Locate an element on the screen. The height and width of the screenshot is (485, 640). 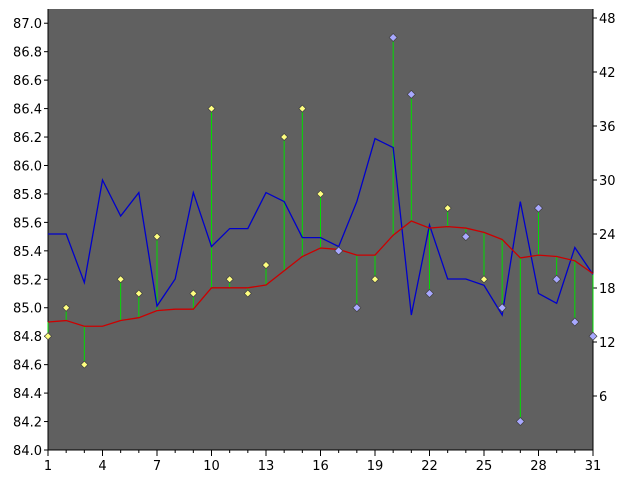
x-tick-label: 13 is located at coordinates (266, 466).